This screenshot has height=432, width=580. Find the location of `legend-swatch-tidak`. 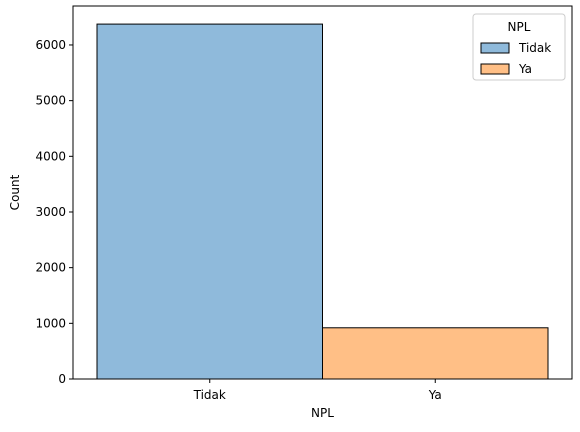

legend-swatch-tidak is located at coordinates (495, 48).